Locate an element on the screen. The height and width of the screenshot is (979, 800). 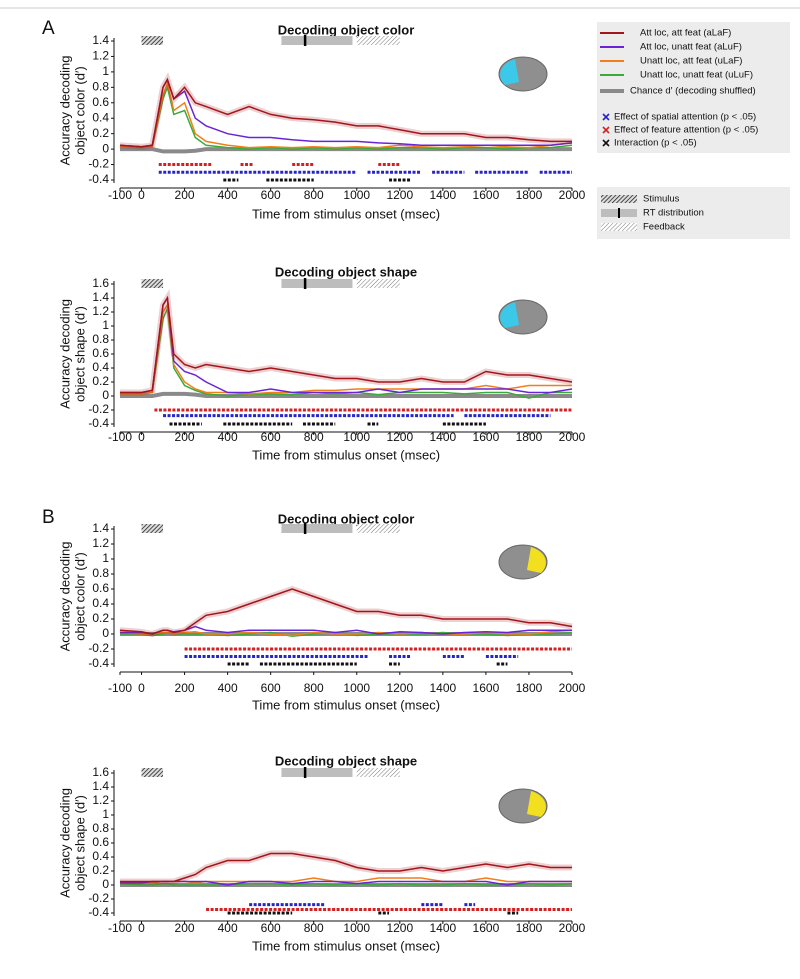
brain-roi is located at coordinates (509, 72).